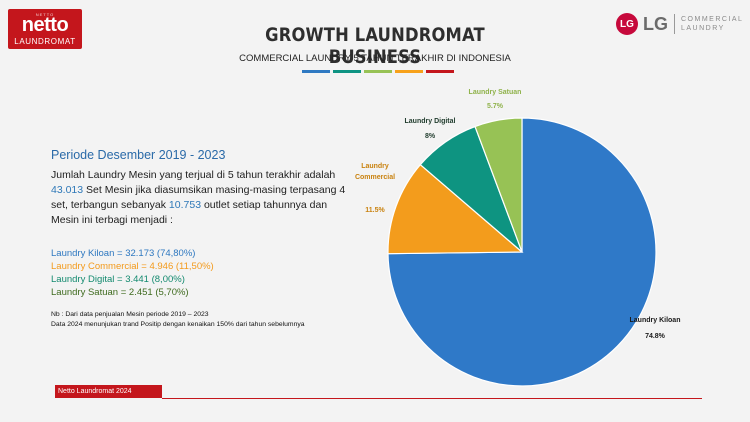  What do you see at coordinates (679, 24) in the screenshot?
I see `lg-logo: LG LG COMMERCIAL LAUNDRY` at bounding box center [679, 24].